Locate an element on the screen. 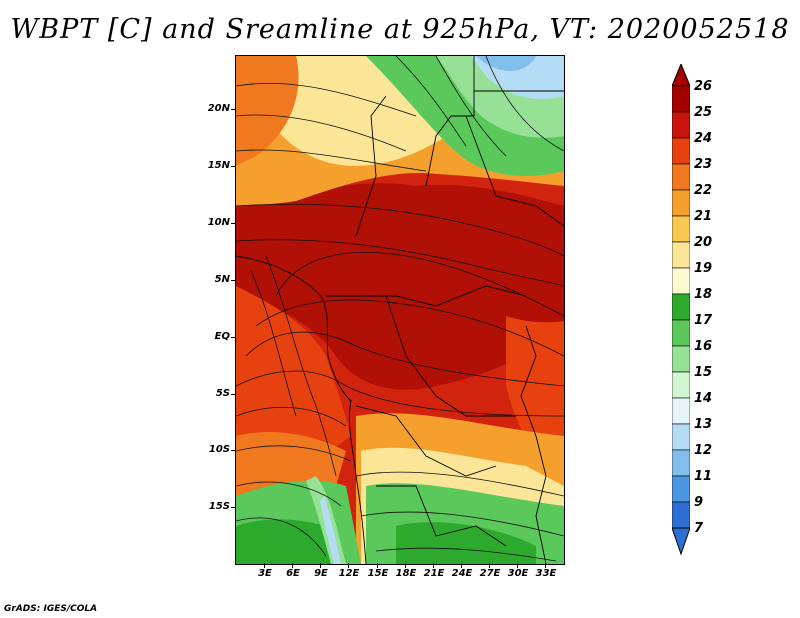 The image size is (800, 618). colorbar-label: 23 is located at coordinates (703, 164).